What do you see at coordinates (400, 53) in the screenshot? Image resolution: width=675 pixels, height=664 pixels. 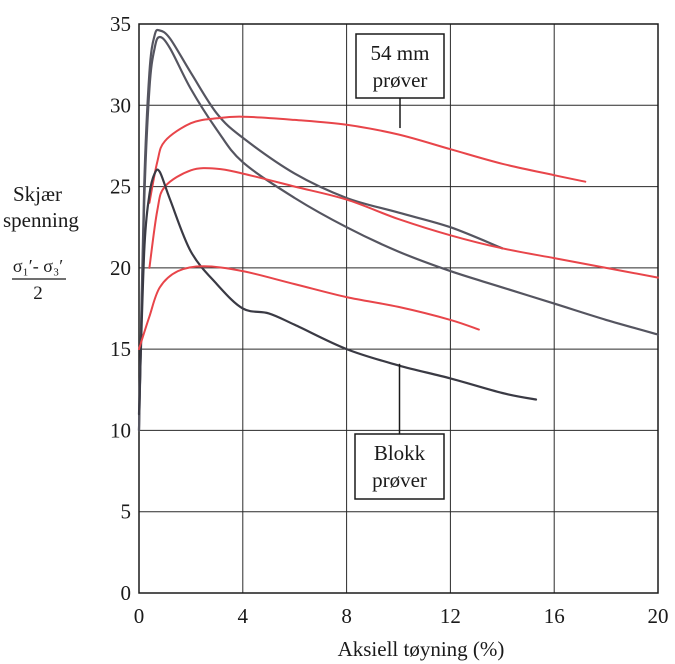 I see `annotation-text-0-0: 54 mm` at bounding box center [400, 53].